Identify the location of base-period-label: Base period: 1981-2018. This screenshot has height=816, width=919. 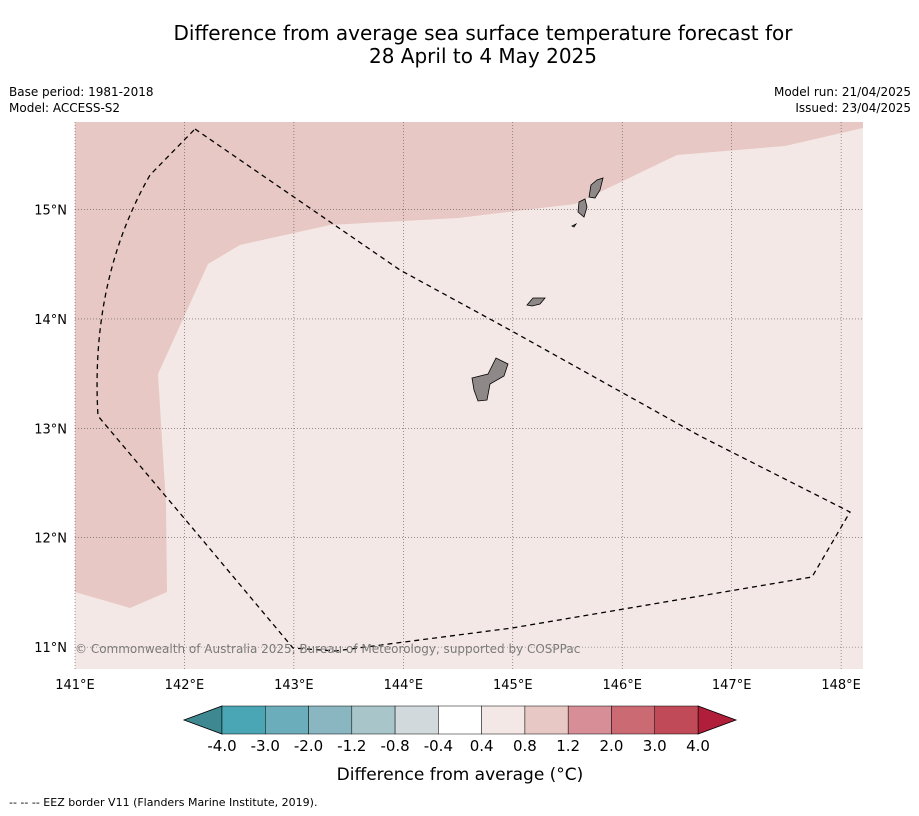
(81, 92).